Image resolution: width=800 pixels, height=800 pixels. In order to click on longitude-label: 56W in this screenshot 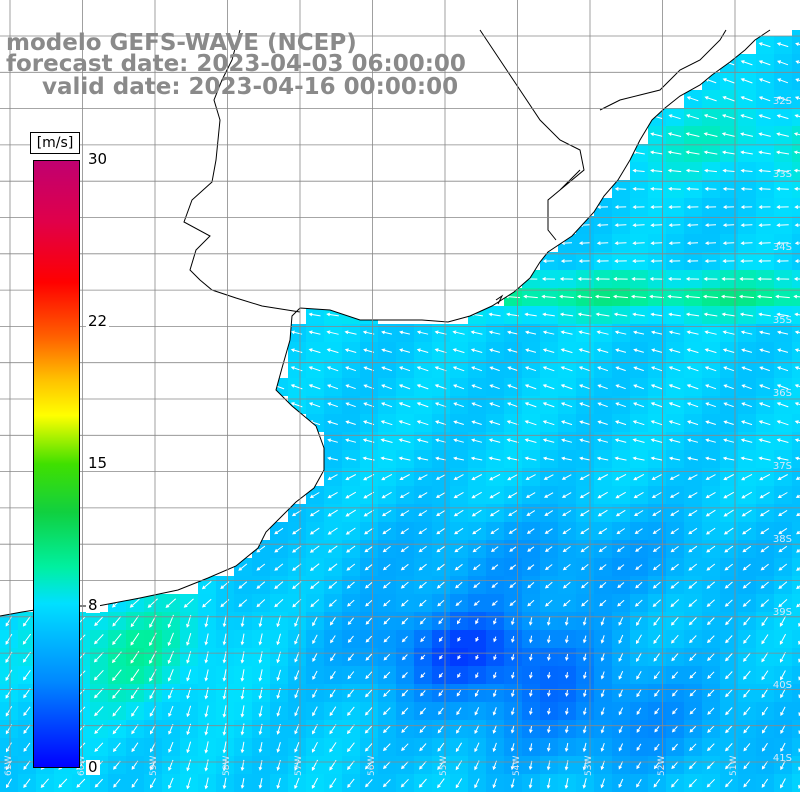, I will do `click(371, 765)`.